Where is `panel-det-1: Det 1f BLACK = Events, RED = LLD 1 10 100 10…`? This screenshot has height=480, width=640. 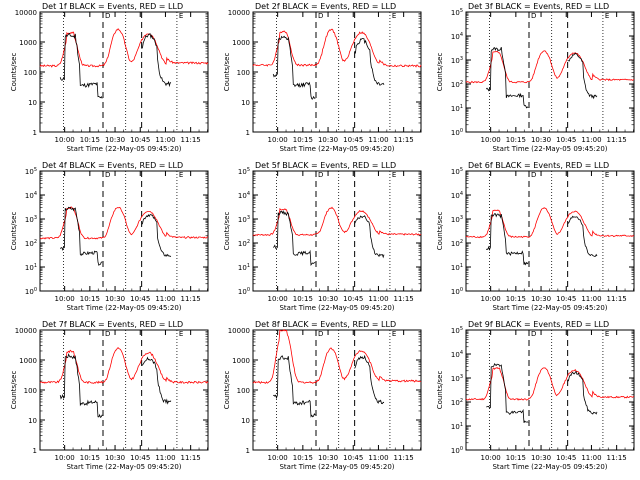
panel-det-1: Det 1f BLACK = Events, RED = LLD 1 10 100 10… is located at coordinates (109, 77).